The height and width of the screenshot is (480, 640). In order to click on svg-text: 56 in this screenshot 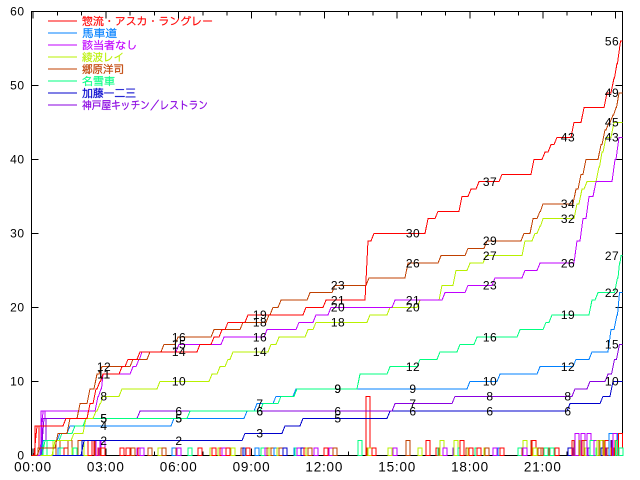, I will do `click(612, 41)`.